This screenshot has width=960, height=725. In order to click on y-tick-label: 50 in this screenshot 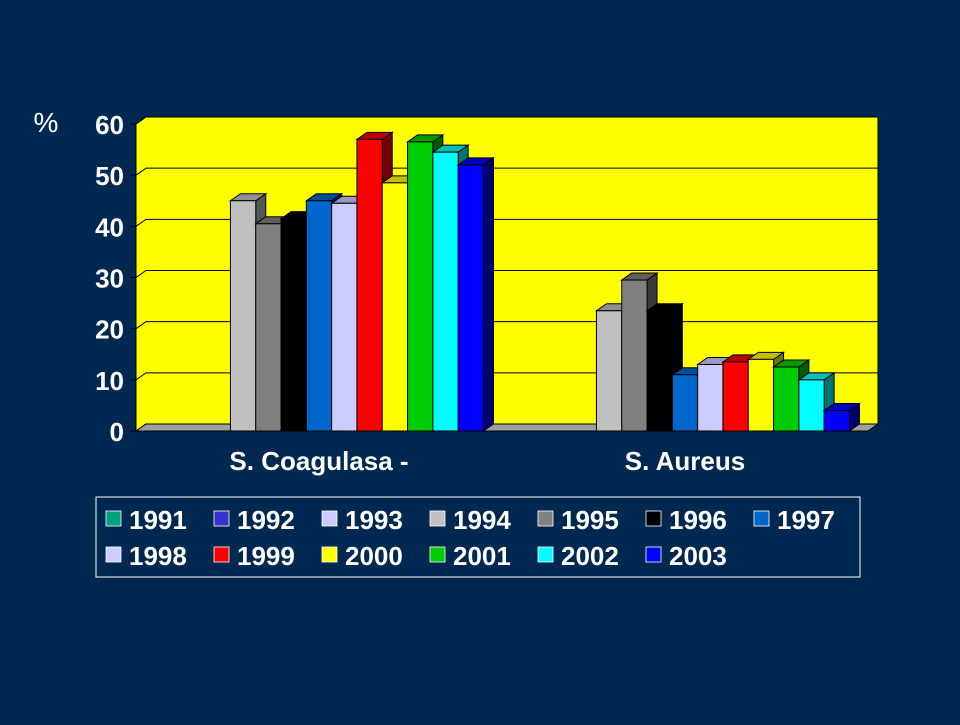, I will do `click(109, 176)`.